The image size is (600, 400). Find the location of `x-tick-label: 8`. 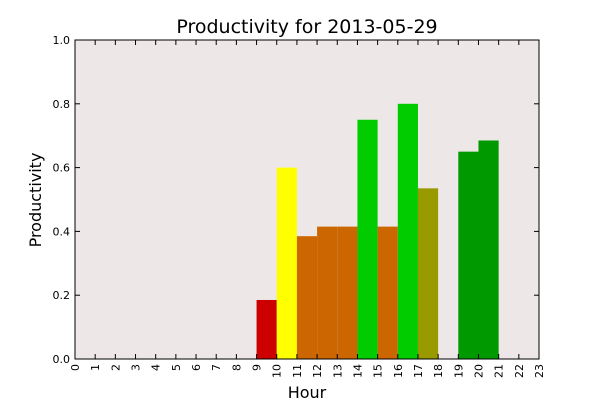

x-tick-label: 8 is located at coordinates (236, 367).